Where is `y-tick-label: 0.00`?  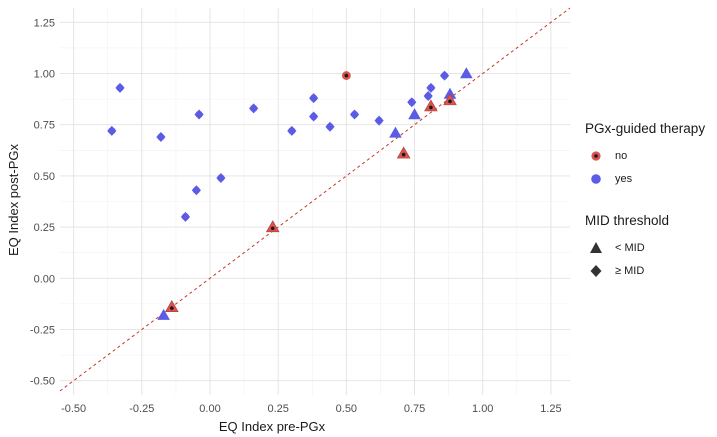 y-tick-label: 0.00 is located at coordinates (44, 279).